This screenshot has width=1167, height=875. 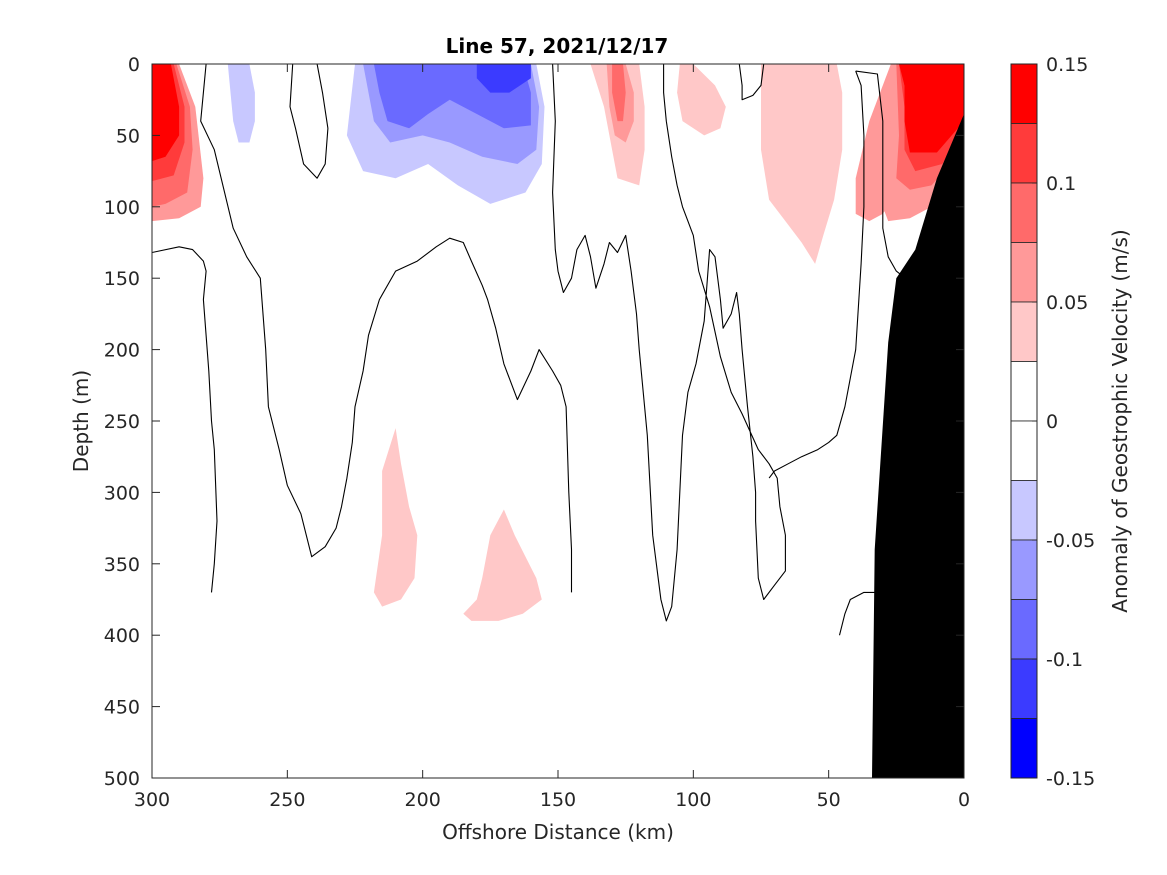 What do you see at coordinates (287, 800) in the screenshot?
I see `x-tick-label: 250` at bounding box center [287, 800].